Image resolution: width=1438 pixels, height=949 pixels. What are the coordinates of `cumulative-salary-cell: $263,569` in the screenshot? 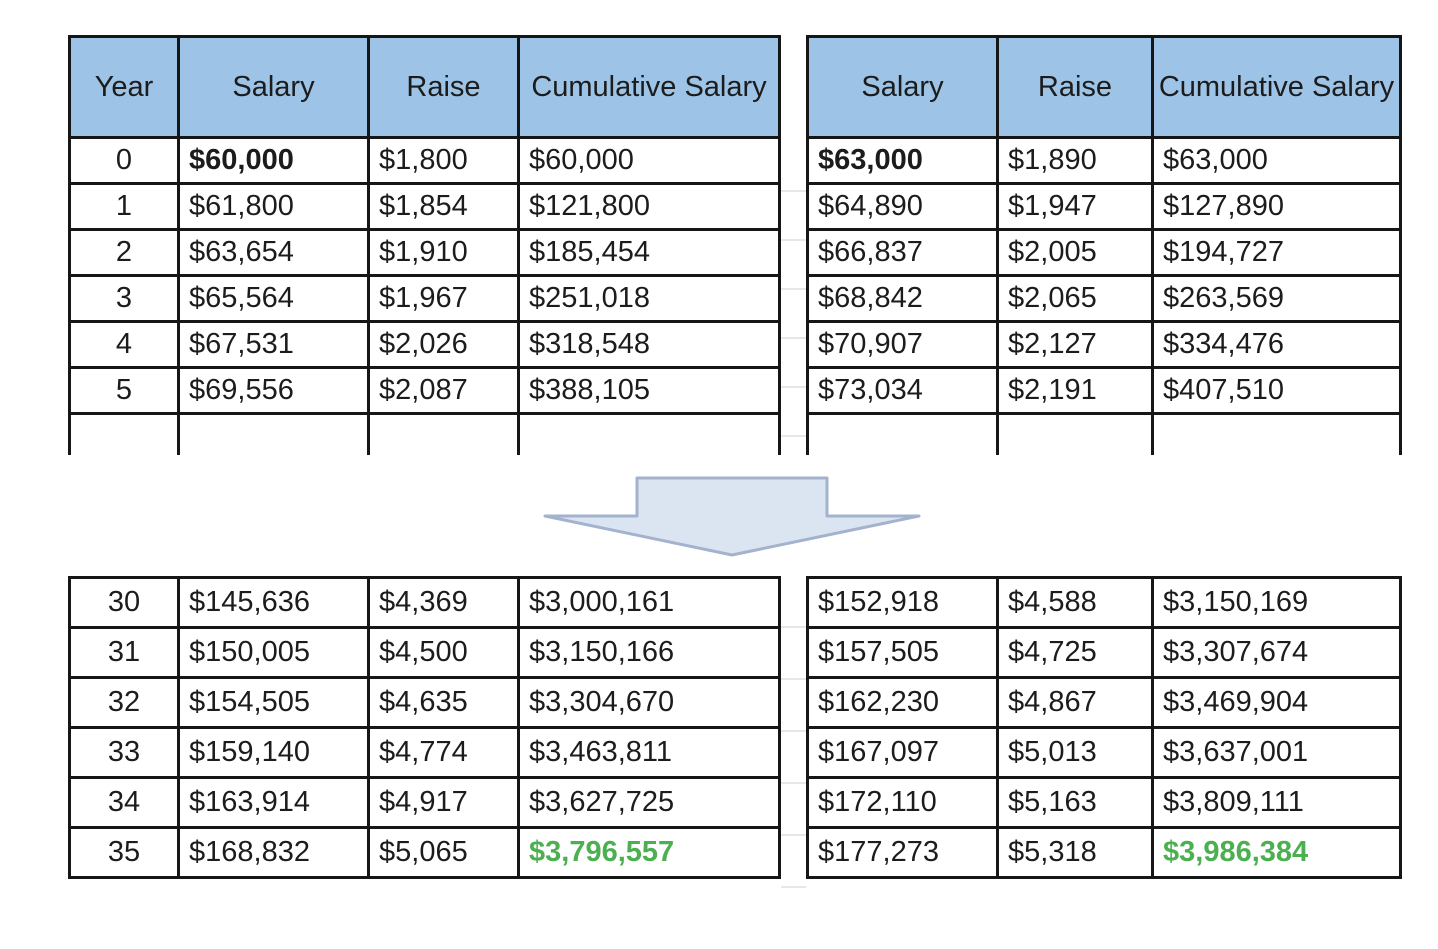 It's located at (1276, 298).